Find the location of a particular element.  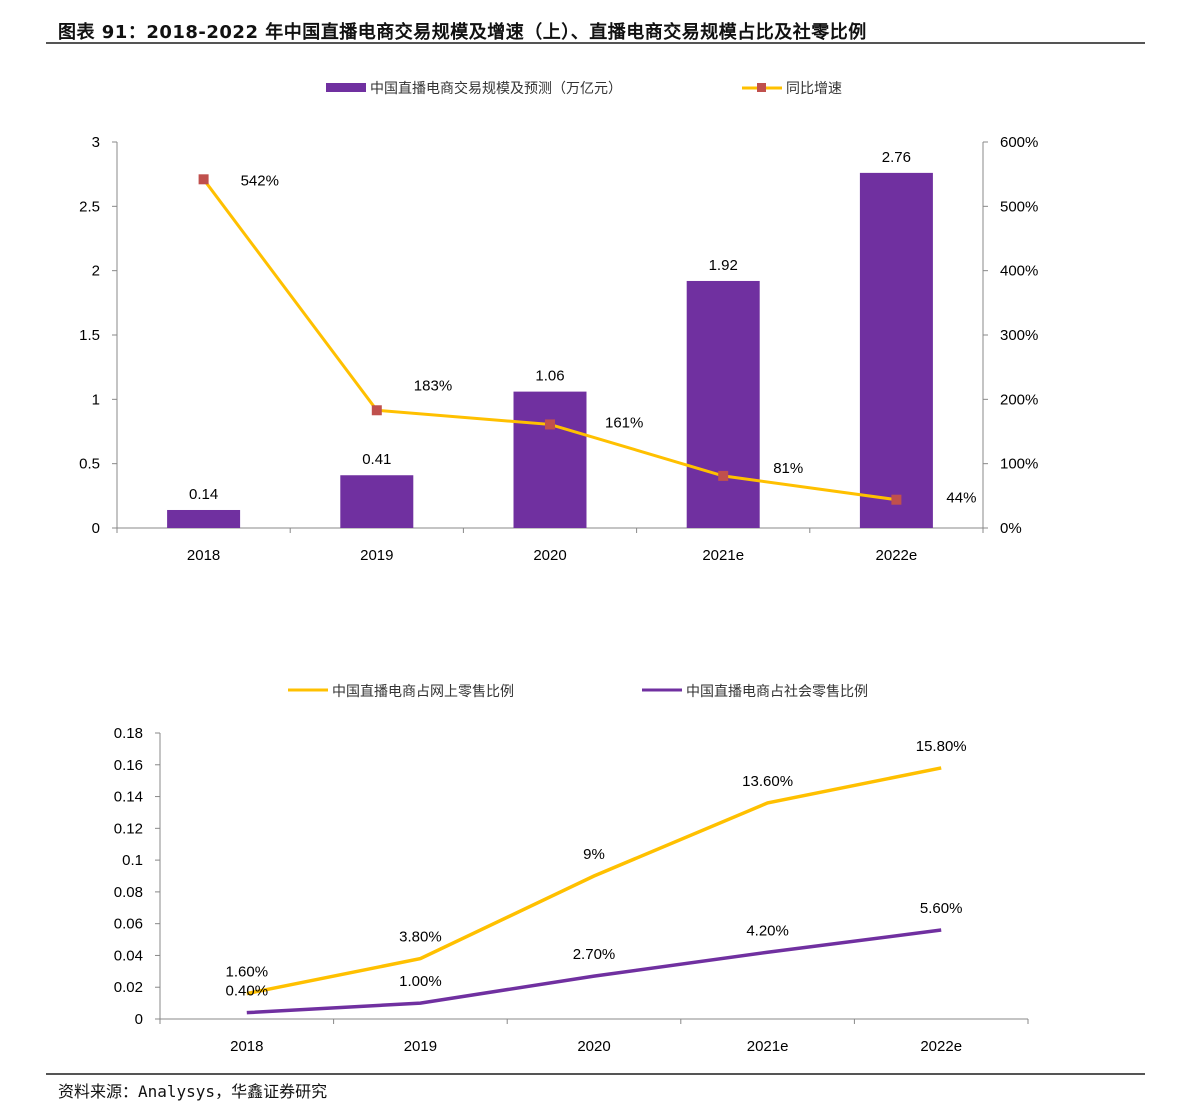

social-data-label: 1.00% is located at coordinates (420, 981).